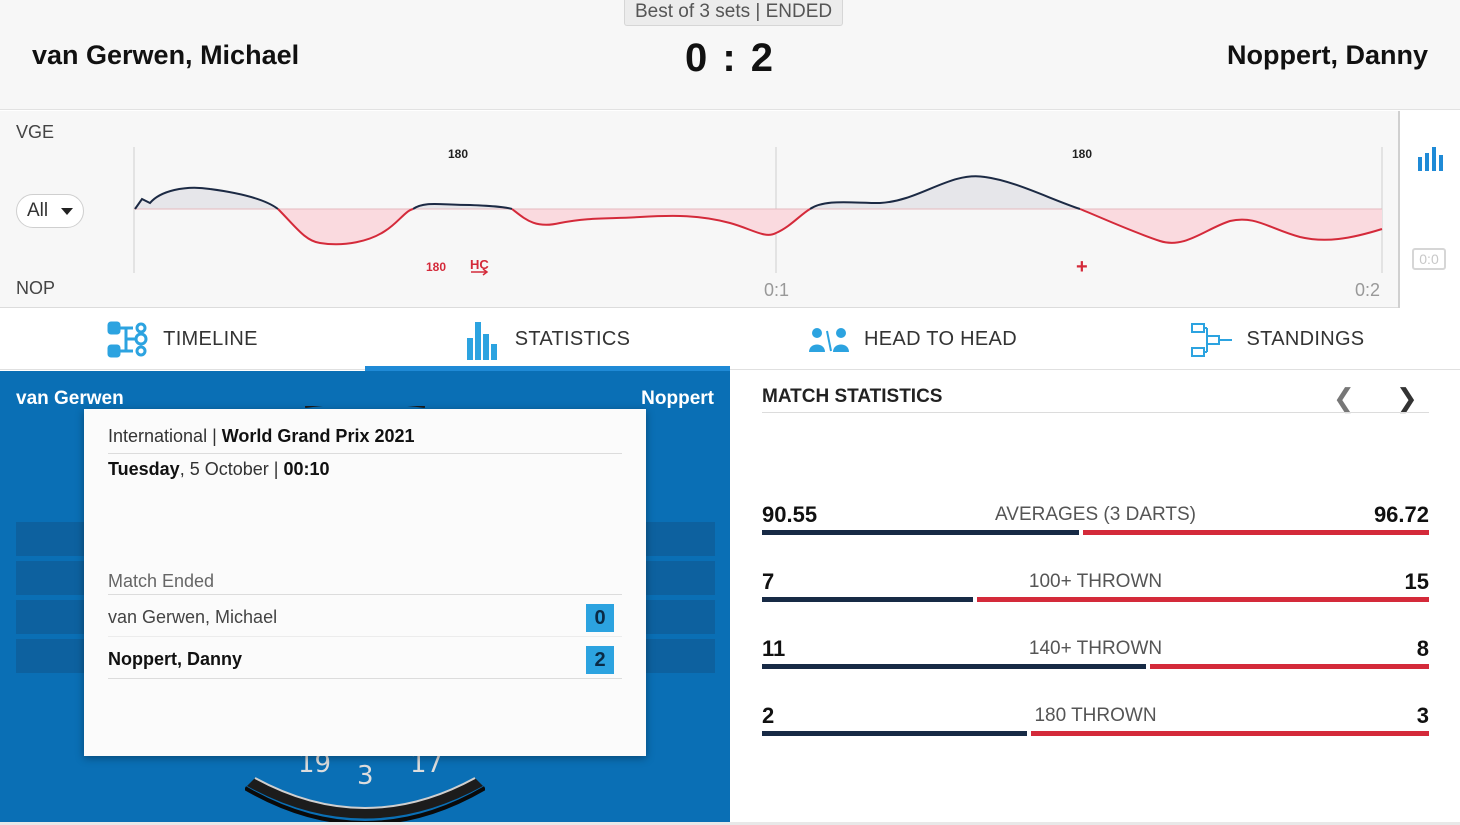  What do you see at coordinates (790, 514) in the screenshot?
I see `stat-home-value: 90.55` at bounding box center [790, 514].